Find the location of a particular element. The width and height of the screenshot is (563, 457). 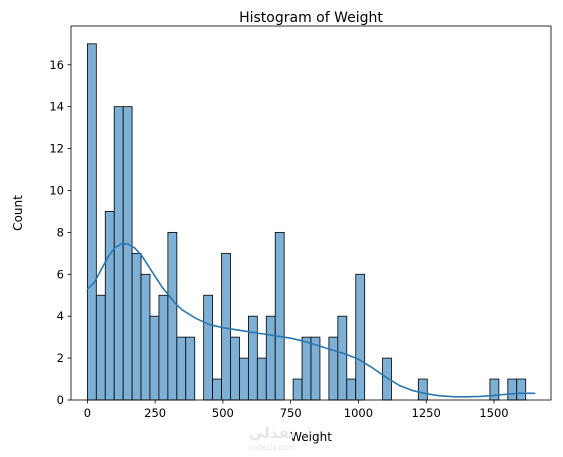

x-tick-label: 1250 is located at coordinates (426, 413).